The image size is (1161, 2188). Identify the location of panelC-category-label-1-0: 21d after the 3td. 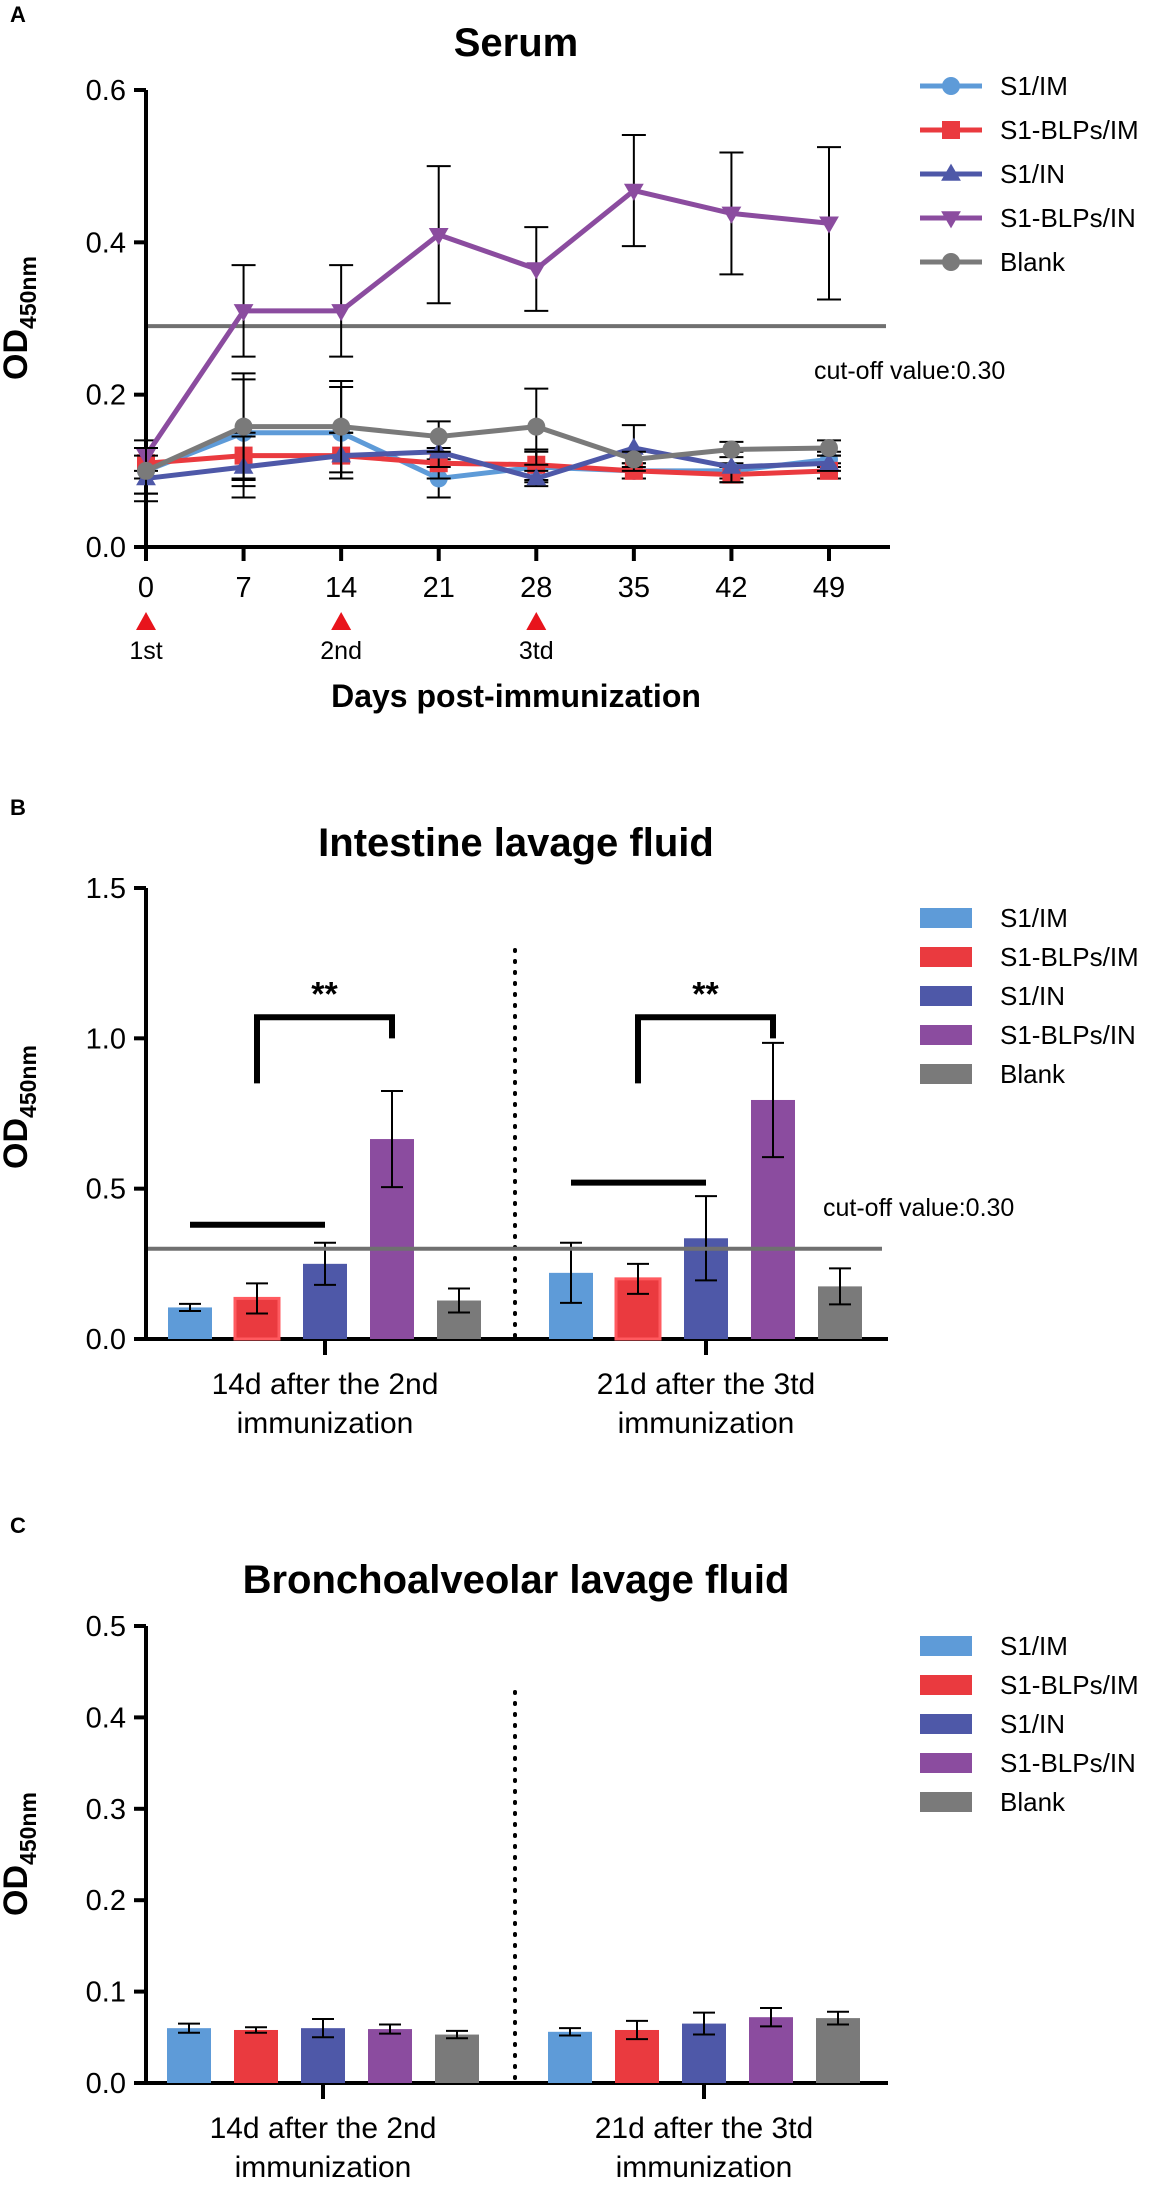
(704, 2128).